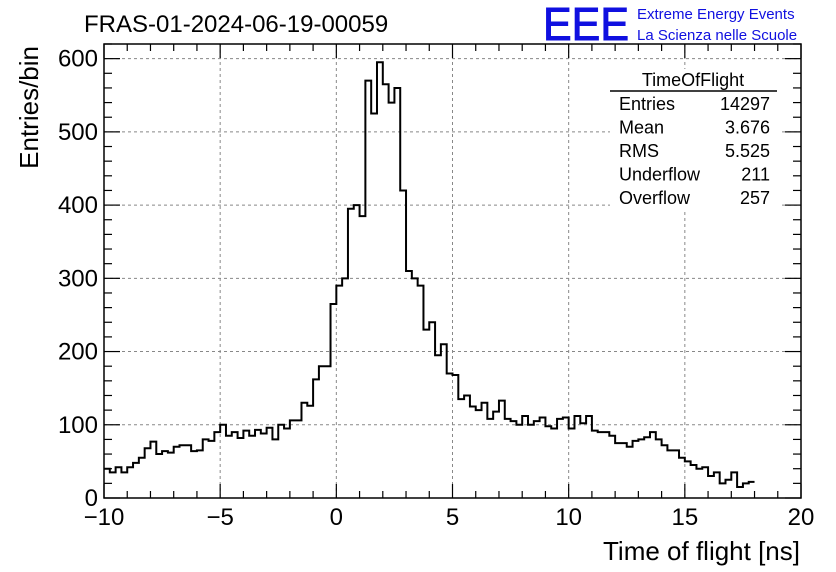 Image resolution: width=836 pixels, height=572 pixels. I want to click on y-tick-label: 300, so click(78, 278).